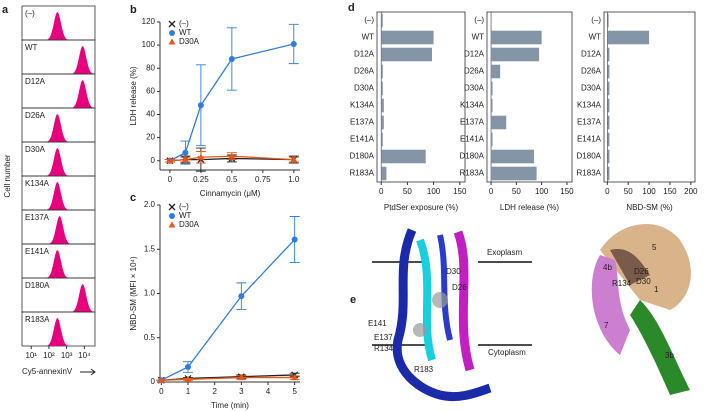  I want to click on x-tick-label: 3, so click(241, 391).